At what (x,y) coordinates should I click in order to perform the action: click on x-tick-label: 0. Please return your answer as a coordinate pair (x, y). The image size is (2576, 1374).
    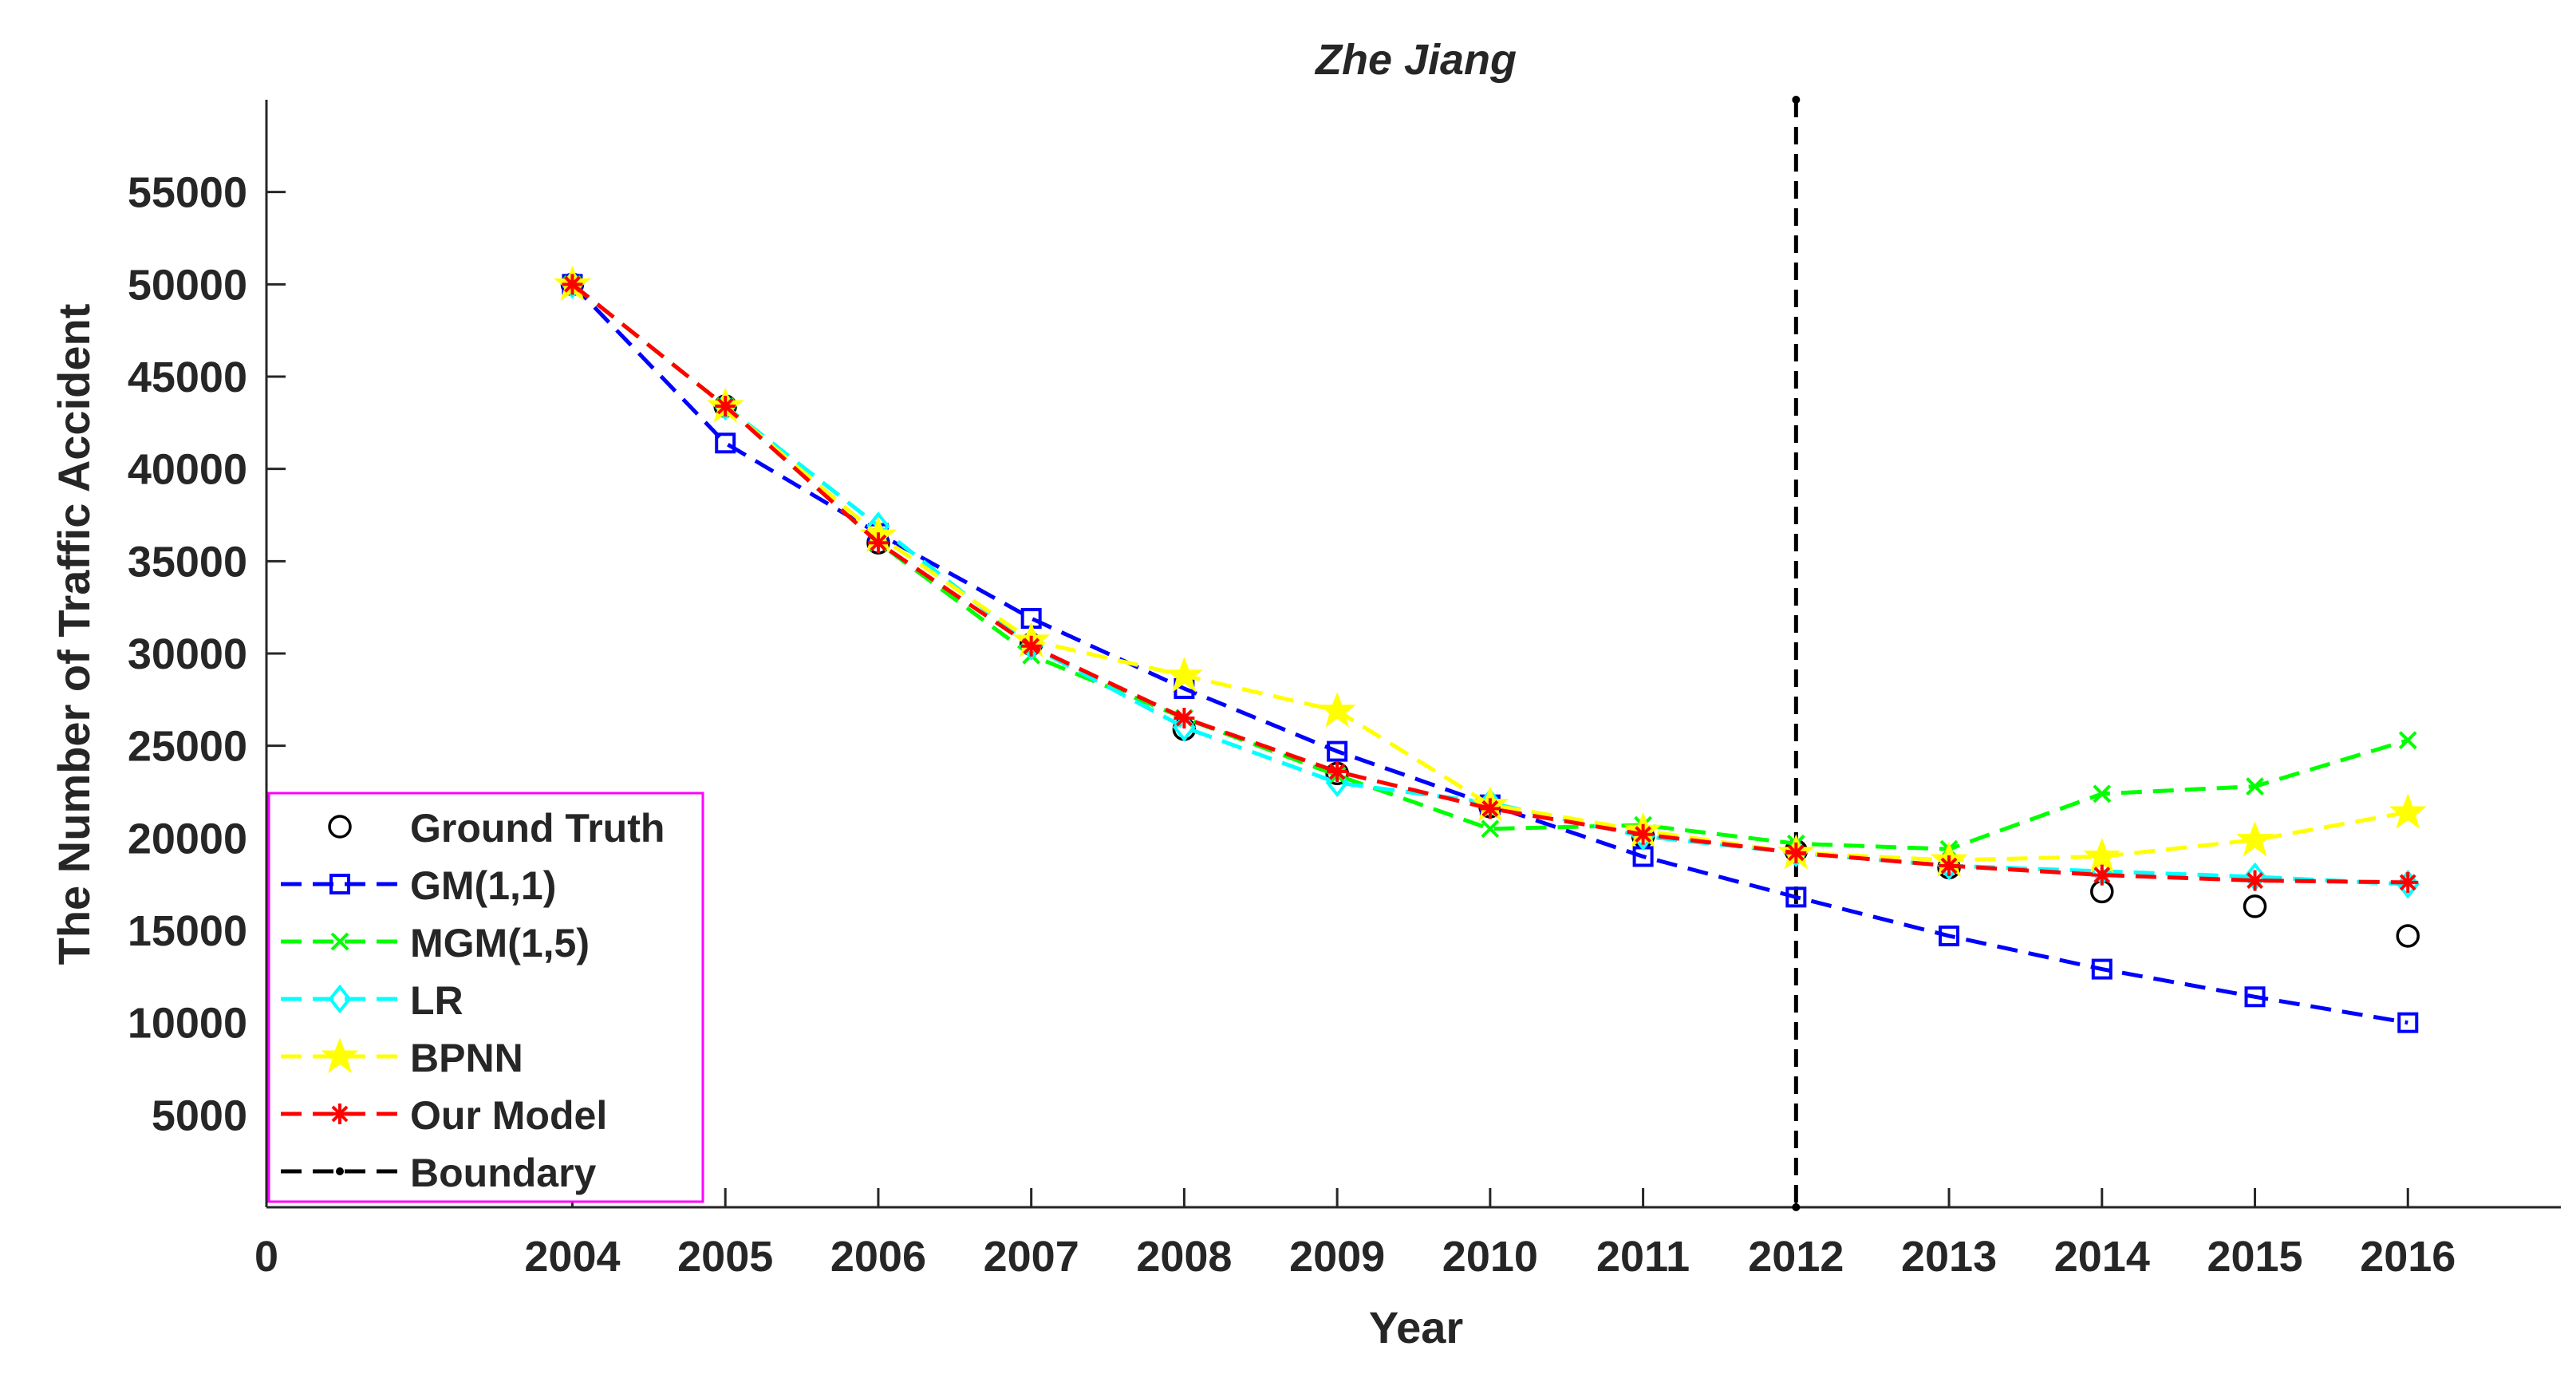
    Looking at the image, I should click on (266, 1257).